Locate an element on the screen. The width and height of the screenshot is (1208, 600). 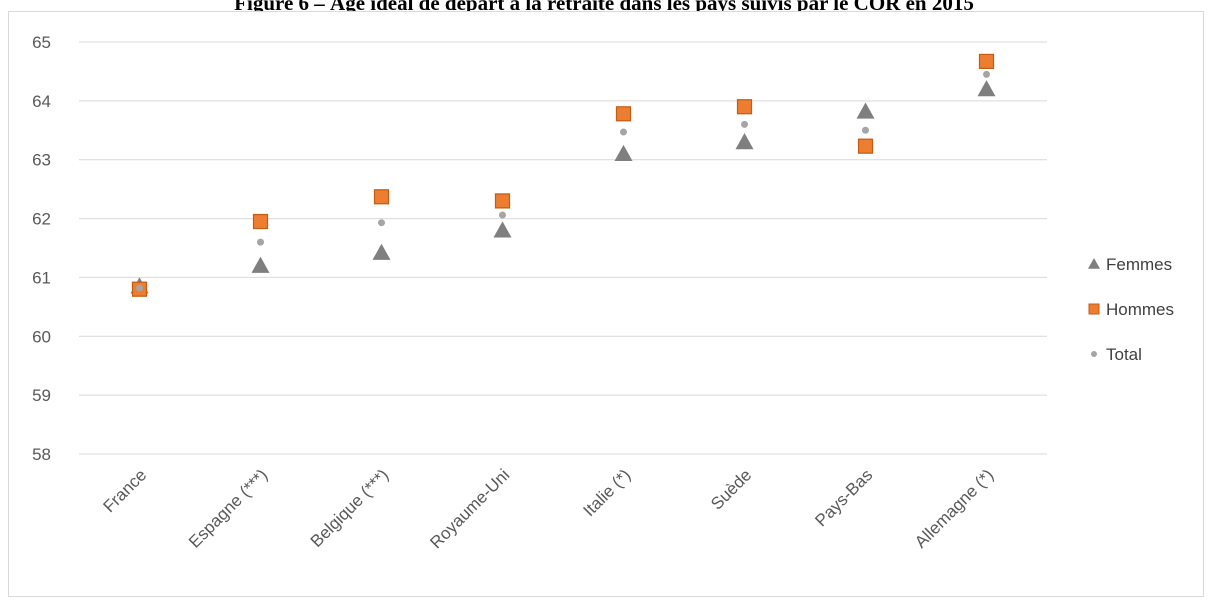
legend-label-hommes: Hommes is located at coordinates (1140, 309).